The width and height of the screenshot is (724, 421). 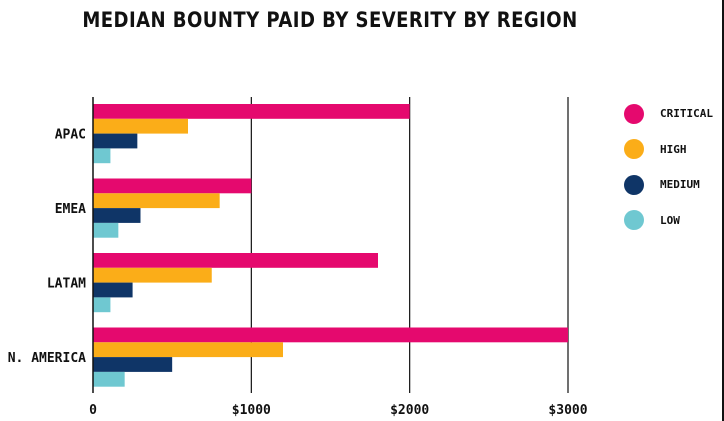 What do you see at coordinates (93, 410) in the screenshot?
I see `x-tick-label: 0` at bounding box center [93, 410].